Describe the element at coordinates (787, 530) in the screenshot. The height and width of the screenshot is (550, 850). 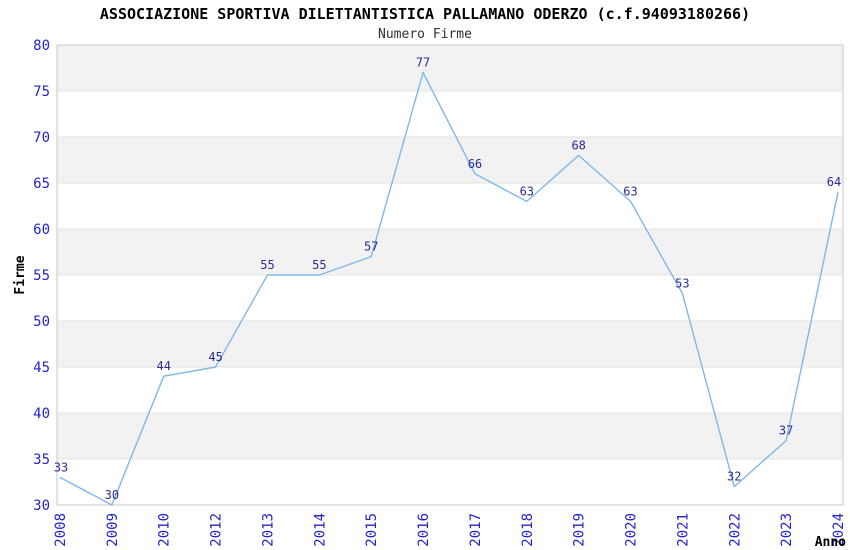
I see `x-tick-label: 2023` at that location.